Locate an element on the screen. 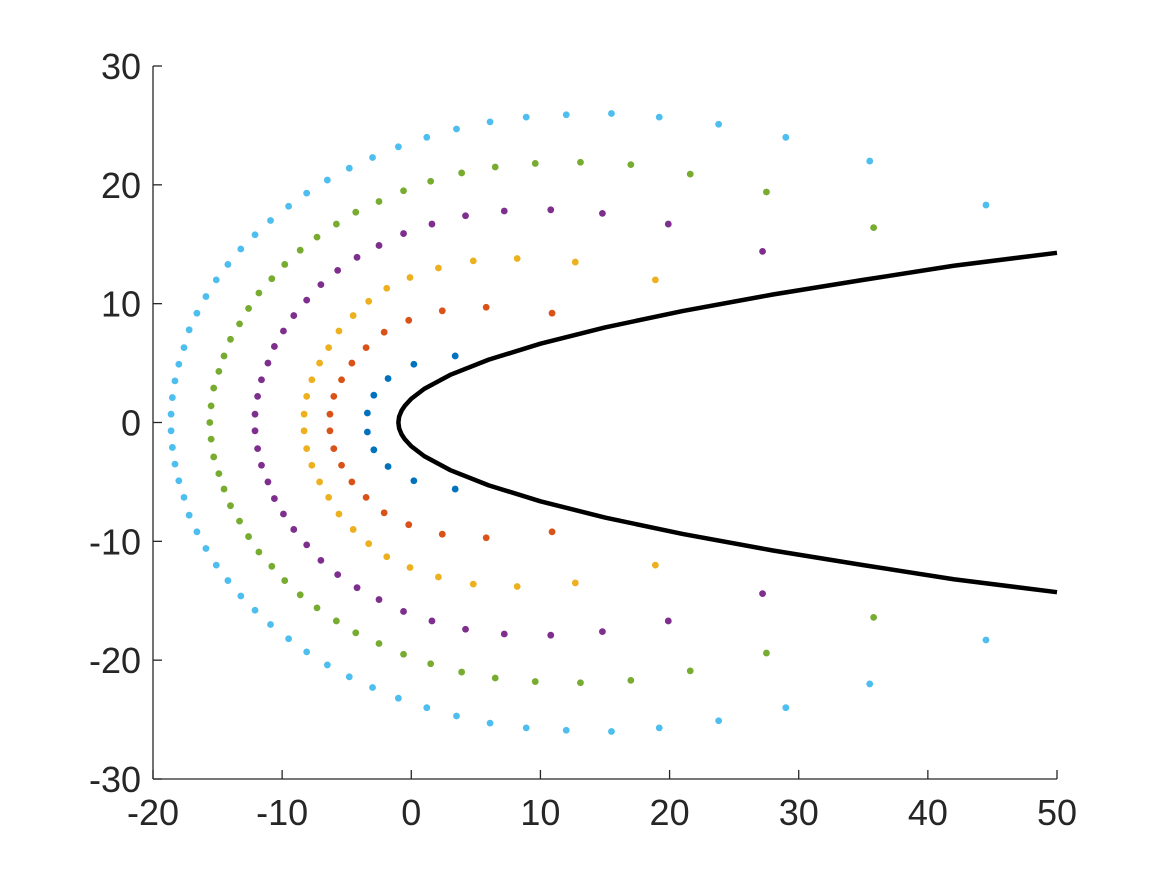  y-tick-label: -20 is located at coordinates (115, 660).